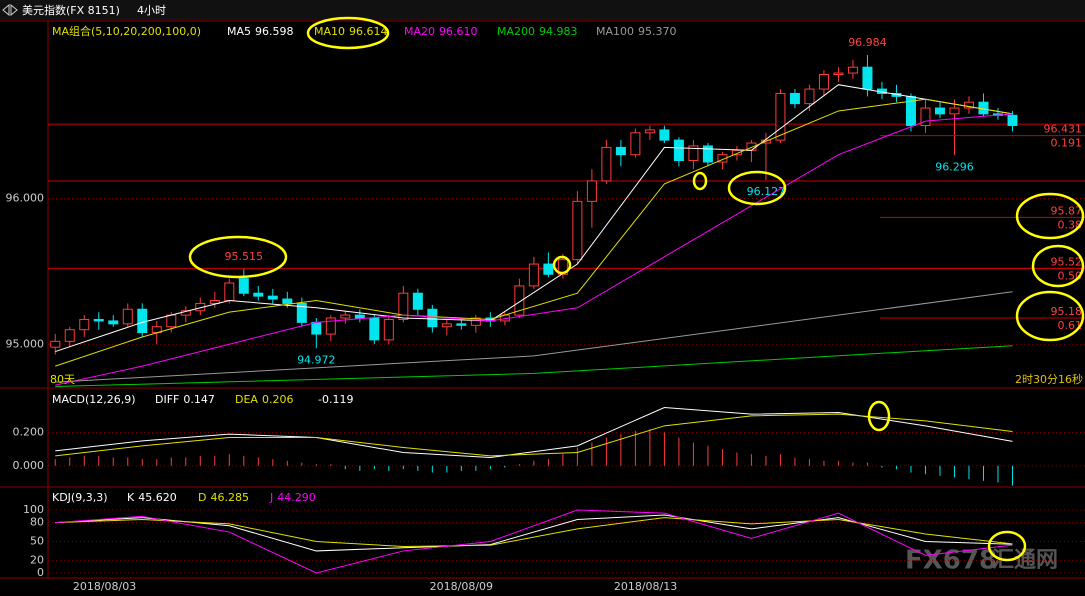  What do you see at coordinates (244, 256) in the screenshot?
I see `price-annotation: 95.515` at bounding box center [244, 256].